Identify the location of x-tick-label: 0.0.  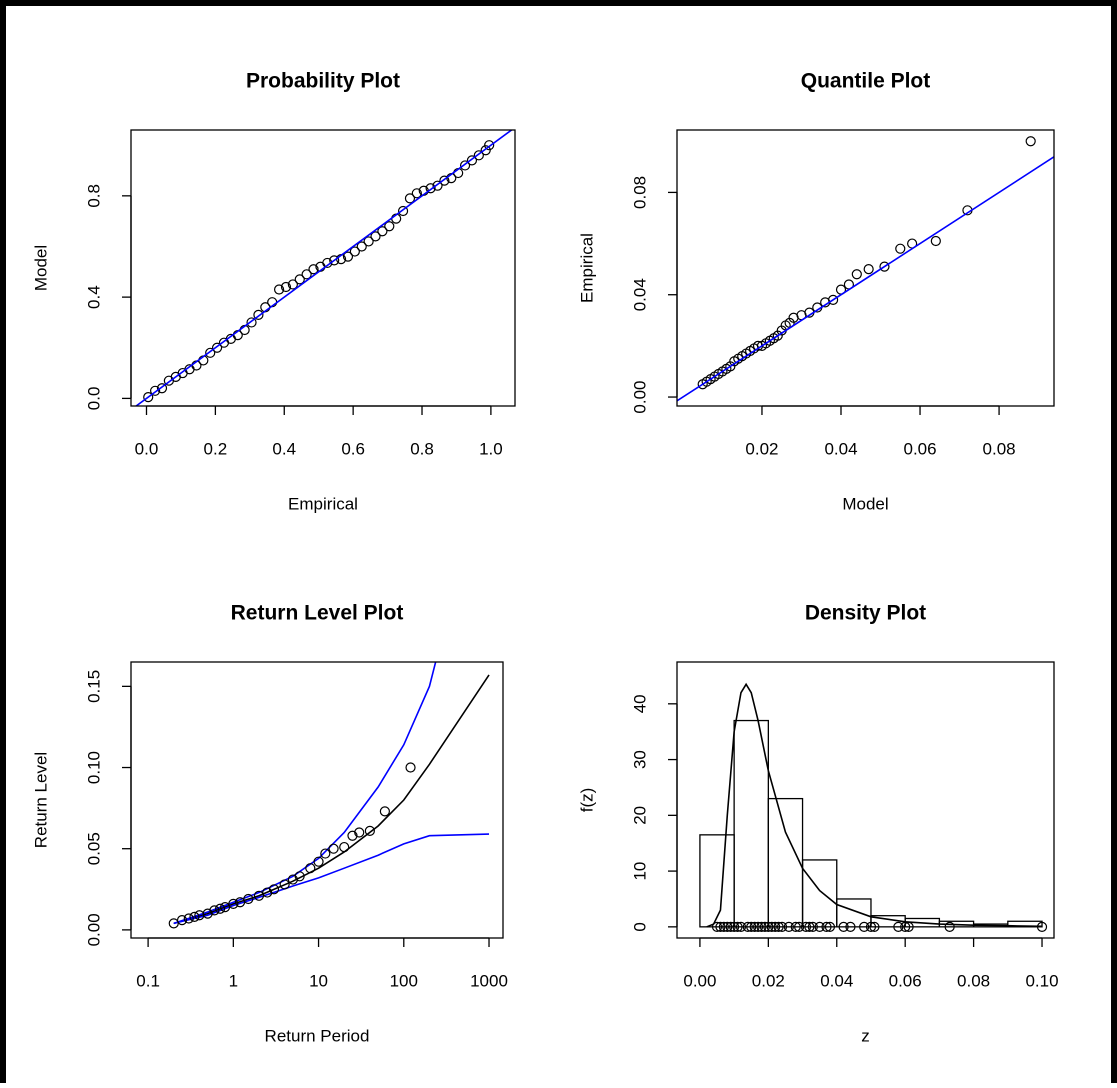
(147, 448).